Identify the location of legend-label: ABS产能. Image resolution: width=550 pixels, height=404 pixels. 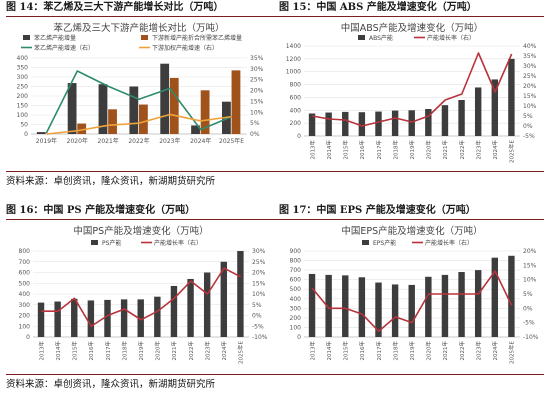
(381, 38).